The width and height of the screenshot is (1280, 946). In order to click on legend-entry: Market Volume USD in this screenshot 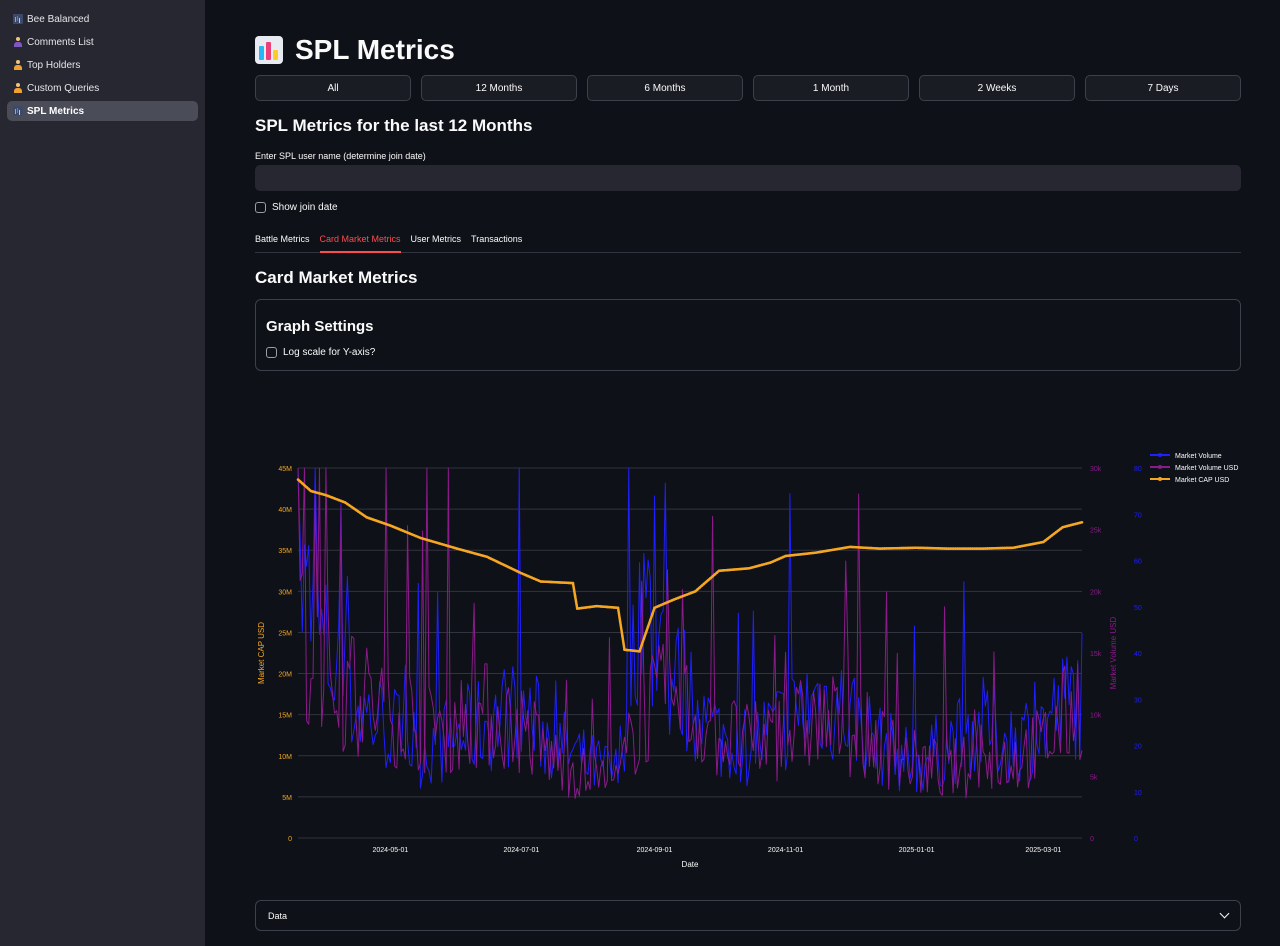, I will do `click(1206, 468)`.